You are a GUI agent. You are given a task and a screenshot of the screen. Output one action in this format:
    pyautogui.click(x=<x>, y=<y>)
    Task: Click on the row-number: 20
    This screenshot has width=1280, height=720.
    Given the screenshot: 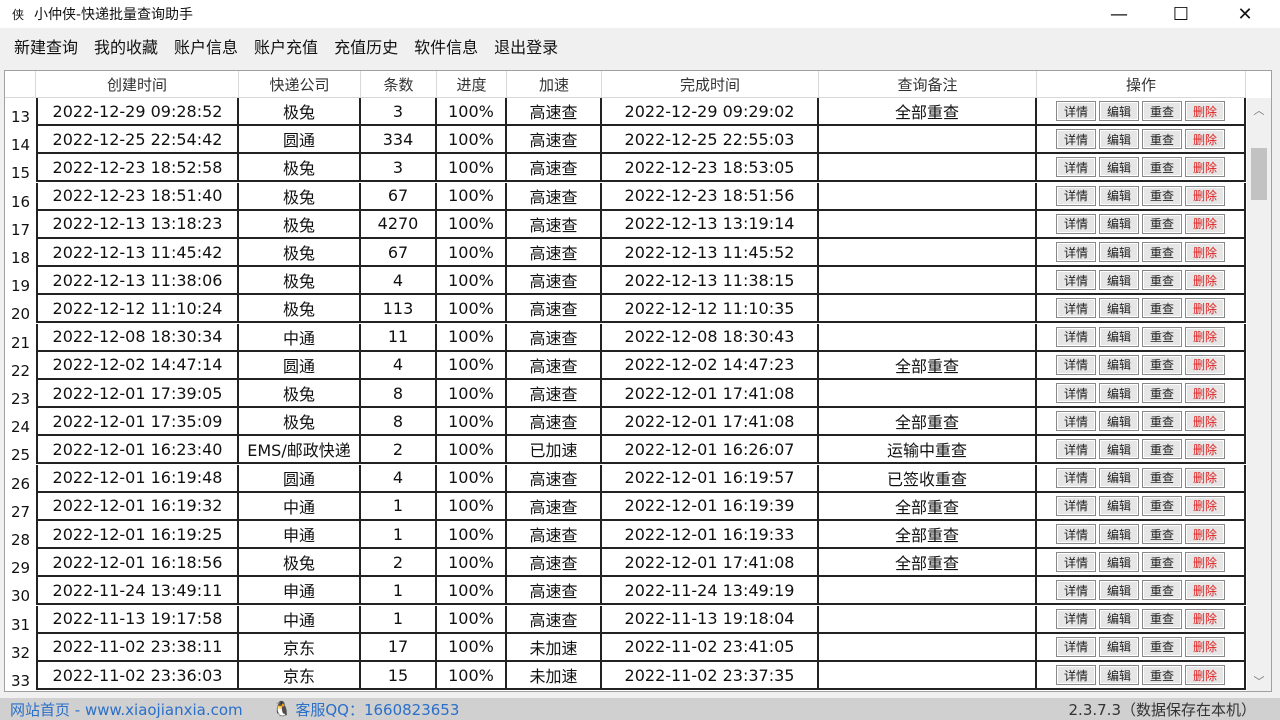 What is the action you would take?
    pyautogui.click(x=20, y=309)
    